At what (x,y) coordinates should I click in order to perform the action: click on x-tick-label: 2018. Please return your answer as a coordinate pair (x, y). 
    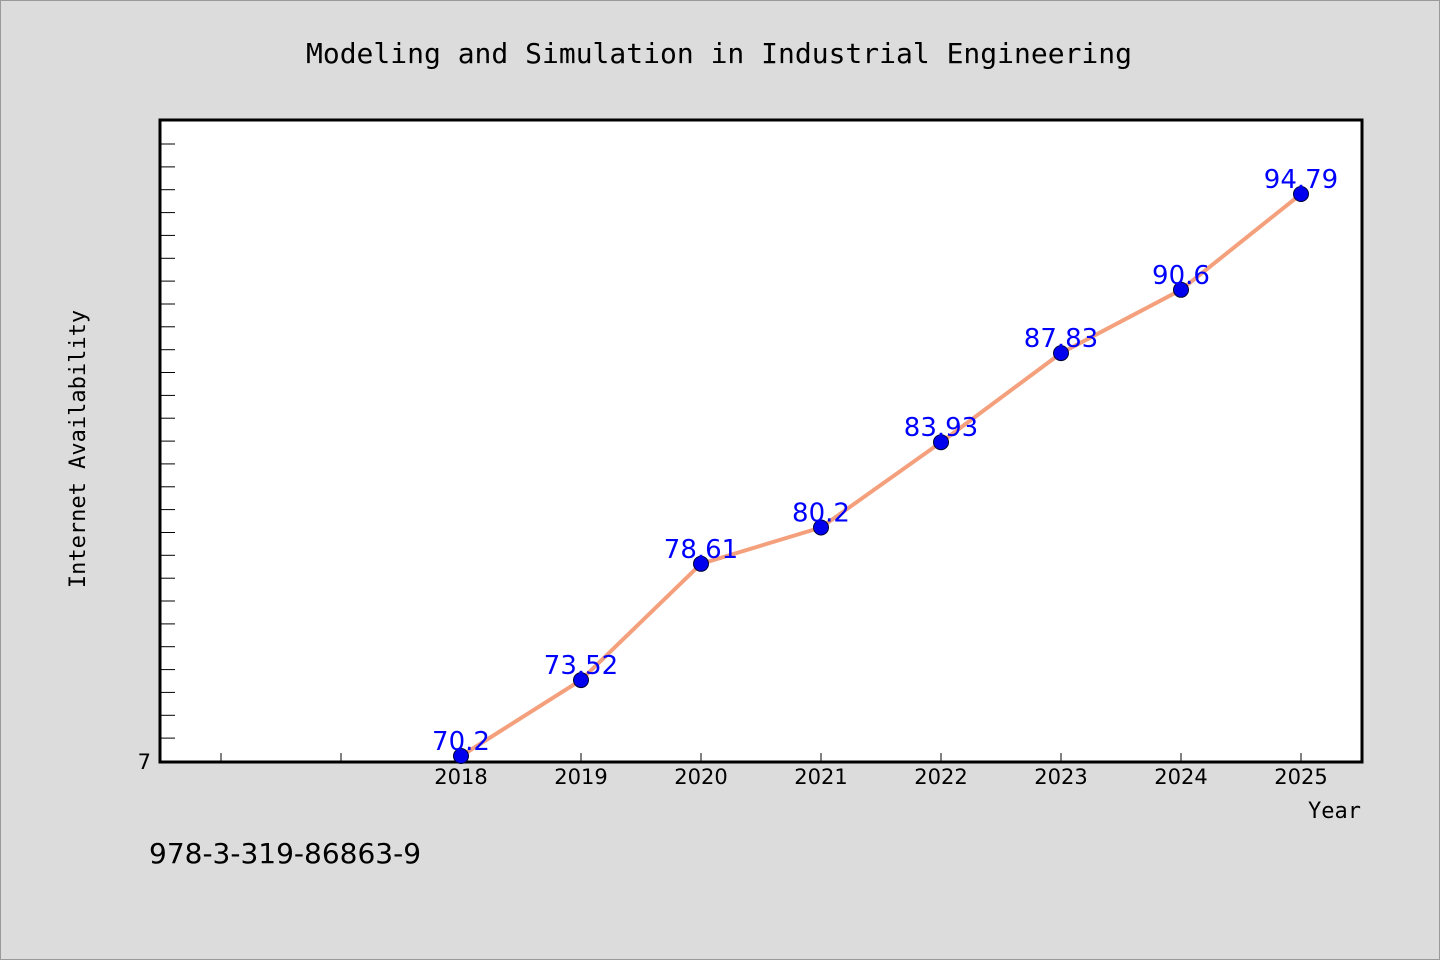
    Looking at the image, I should click on (460, 777).